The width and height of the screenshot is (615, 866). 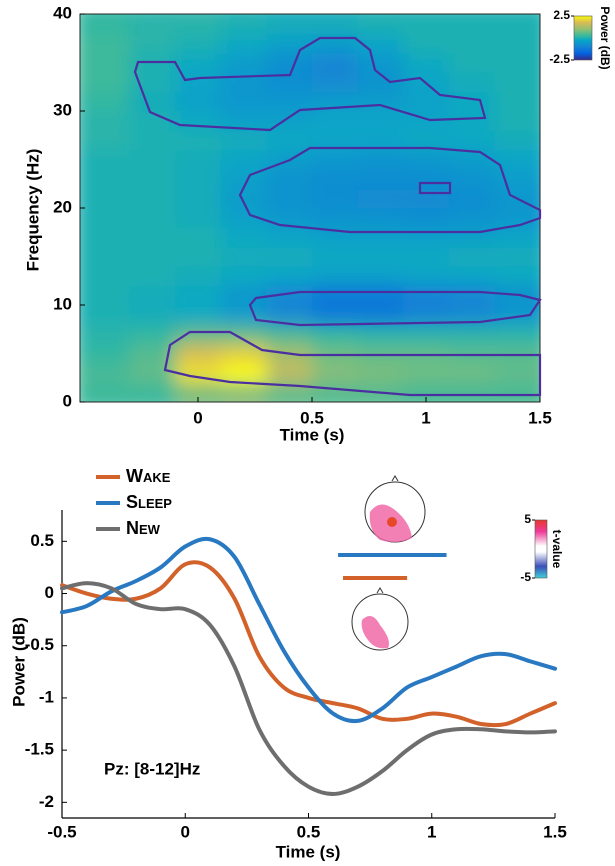 What do you see at coordinates (62, 303) in the screenshot?
I see `y-tick-label: 10` at bounding box center [62, 303].